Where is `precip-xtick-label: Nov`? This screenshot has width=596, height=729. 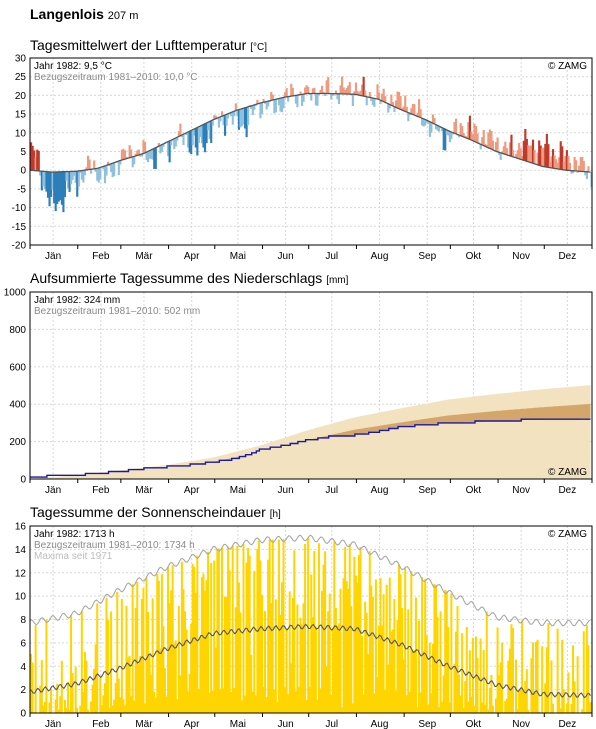
precip-xtick-label: Nov is located at coordinates (521, 490).